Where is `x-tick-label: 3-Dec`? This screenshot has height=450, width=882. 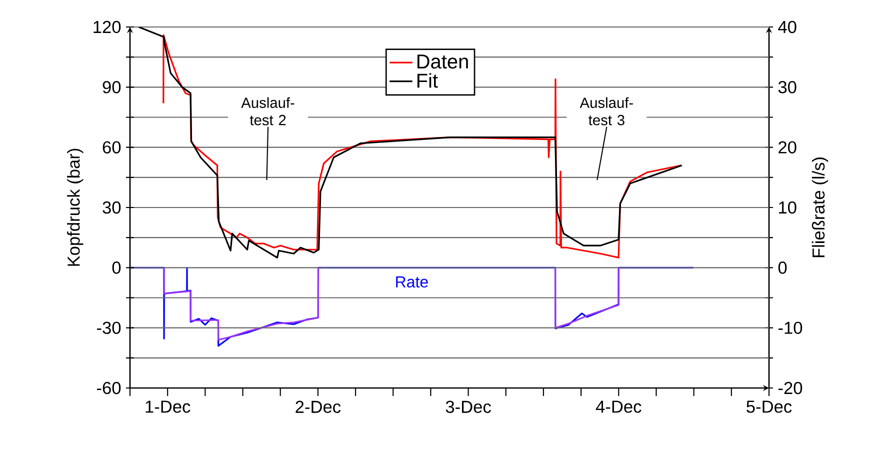 x-tick-label: 3-Dec is located at coordinates (468, 406).